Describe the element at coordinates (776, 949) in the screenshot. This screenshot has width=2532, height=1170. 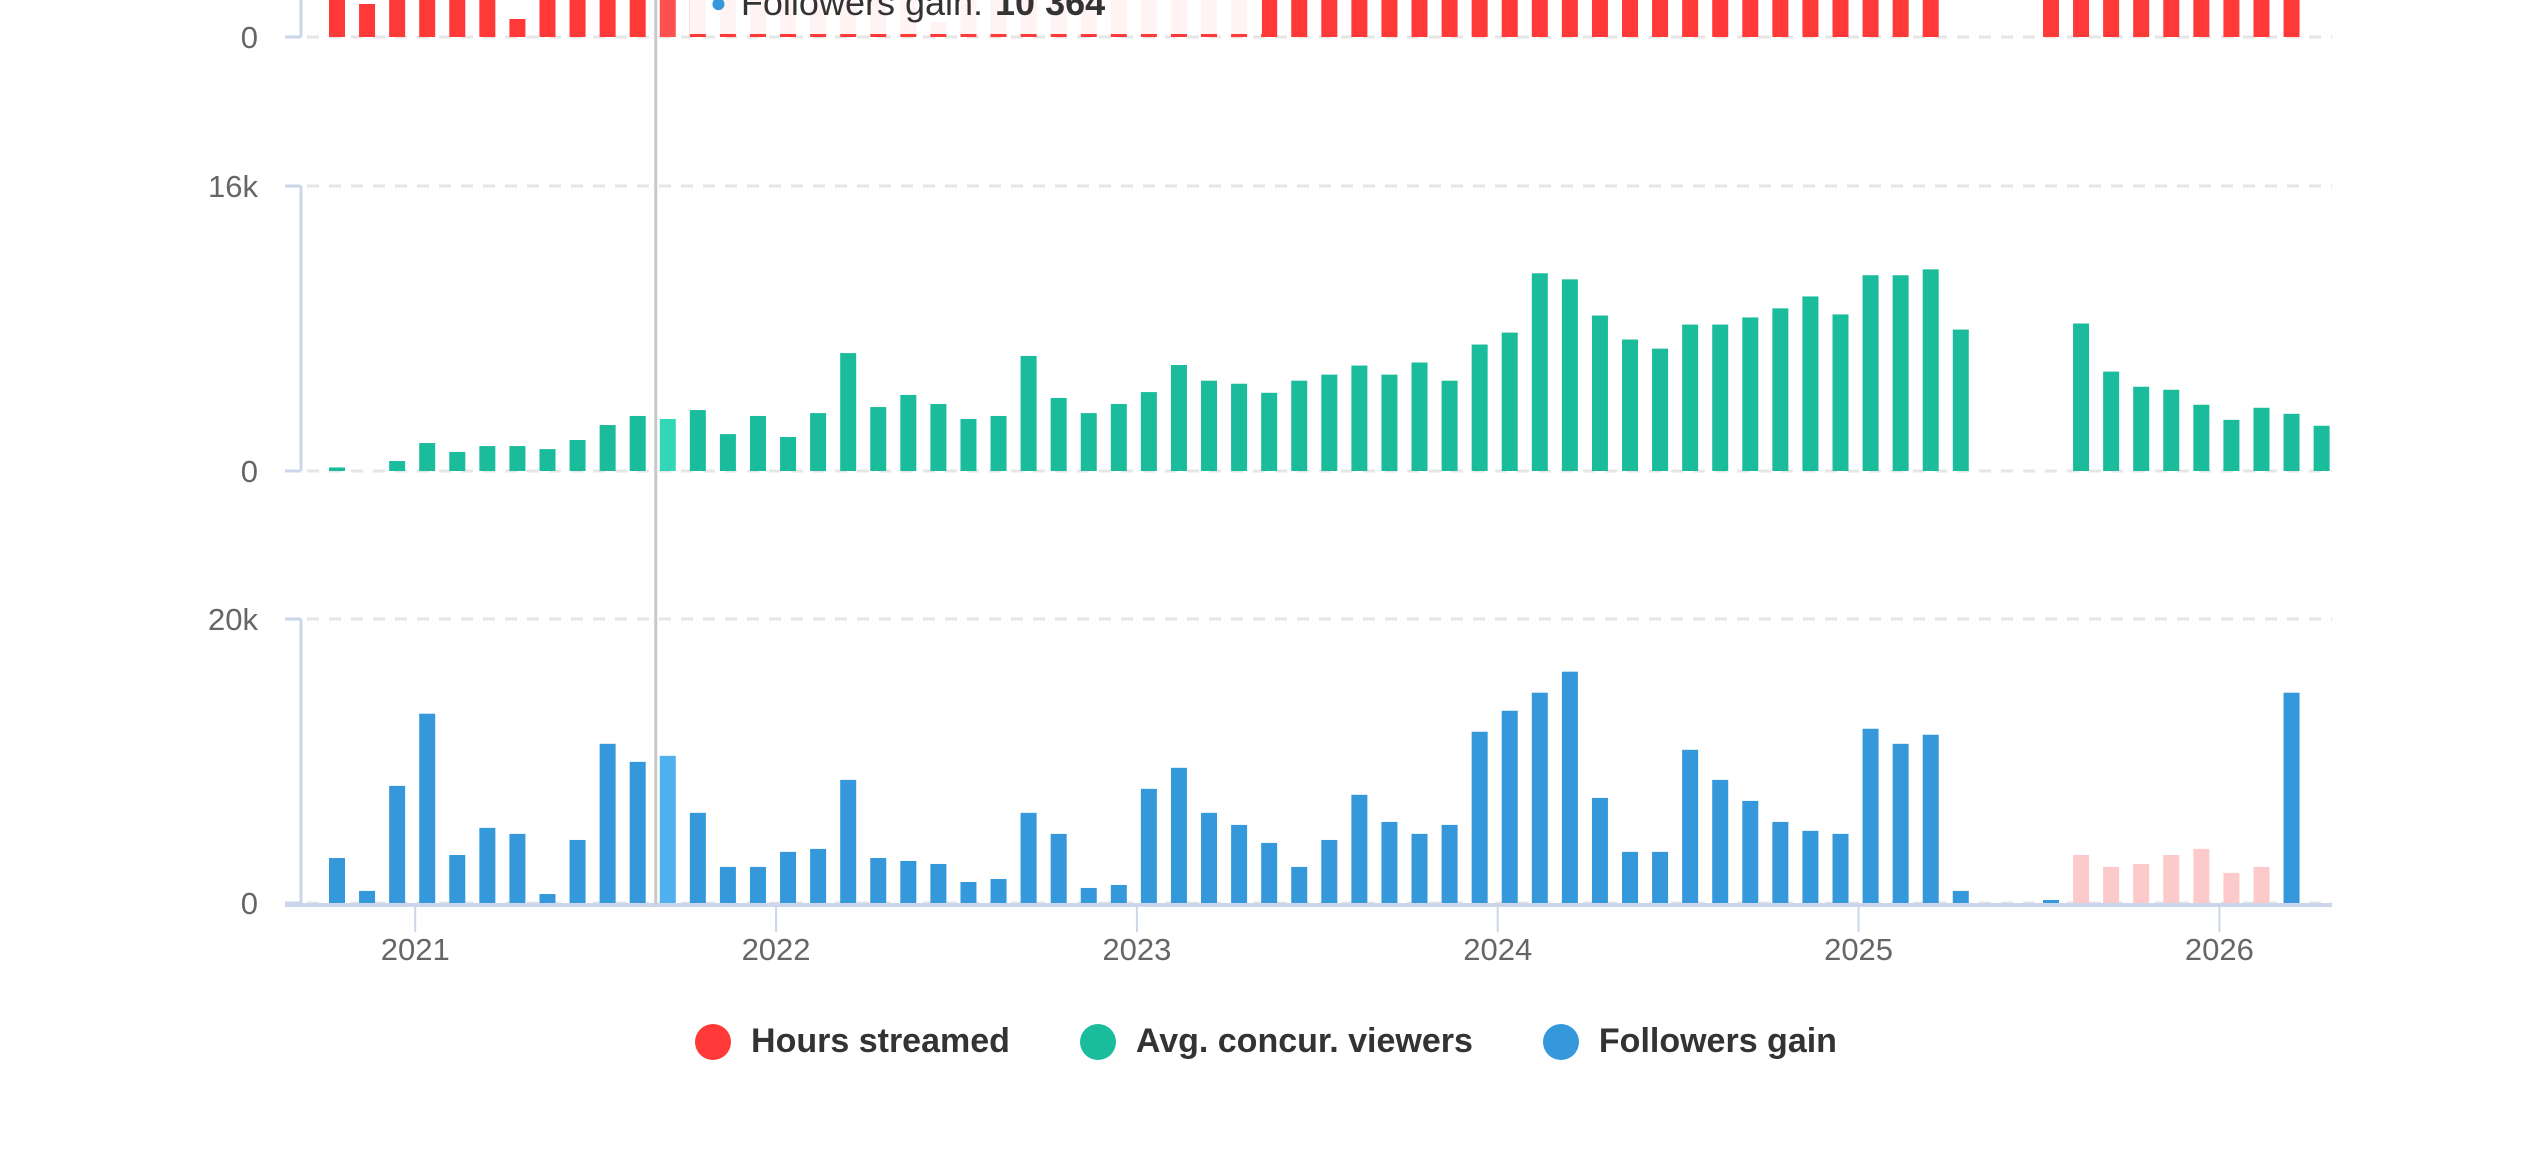
I see `x-tick-label: 2022` at that location.